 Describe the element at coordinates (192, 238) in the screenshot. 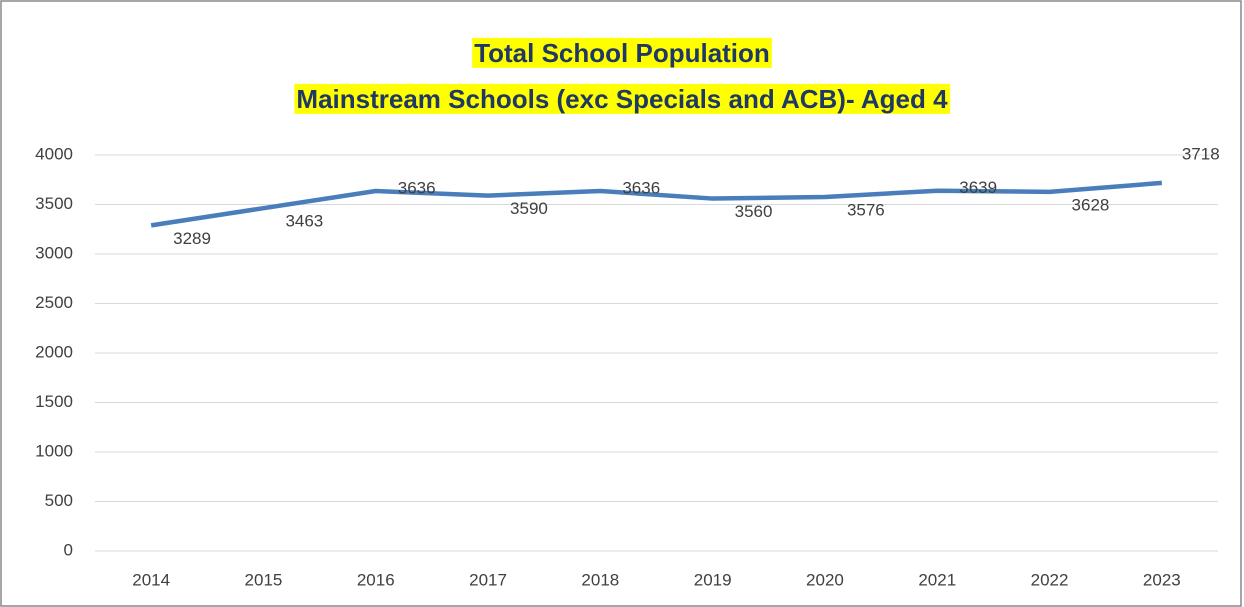

I see `data-label: 3289` at that location.